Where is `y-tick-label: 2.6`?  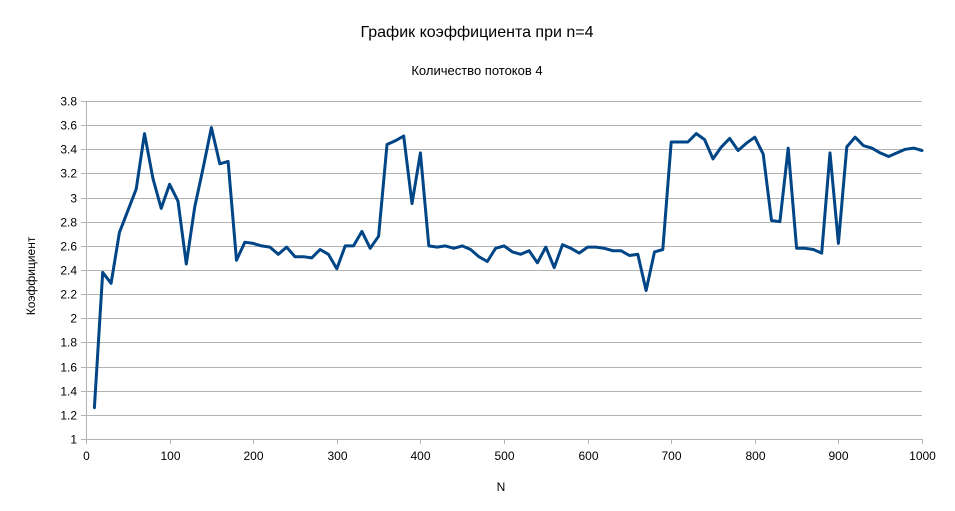 y-tick-label: 2.6 is located at coordinates (68, 247).